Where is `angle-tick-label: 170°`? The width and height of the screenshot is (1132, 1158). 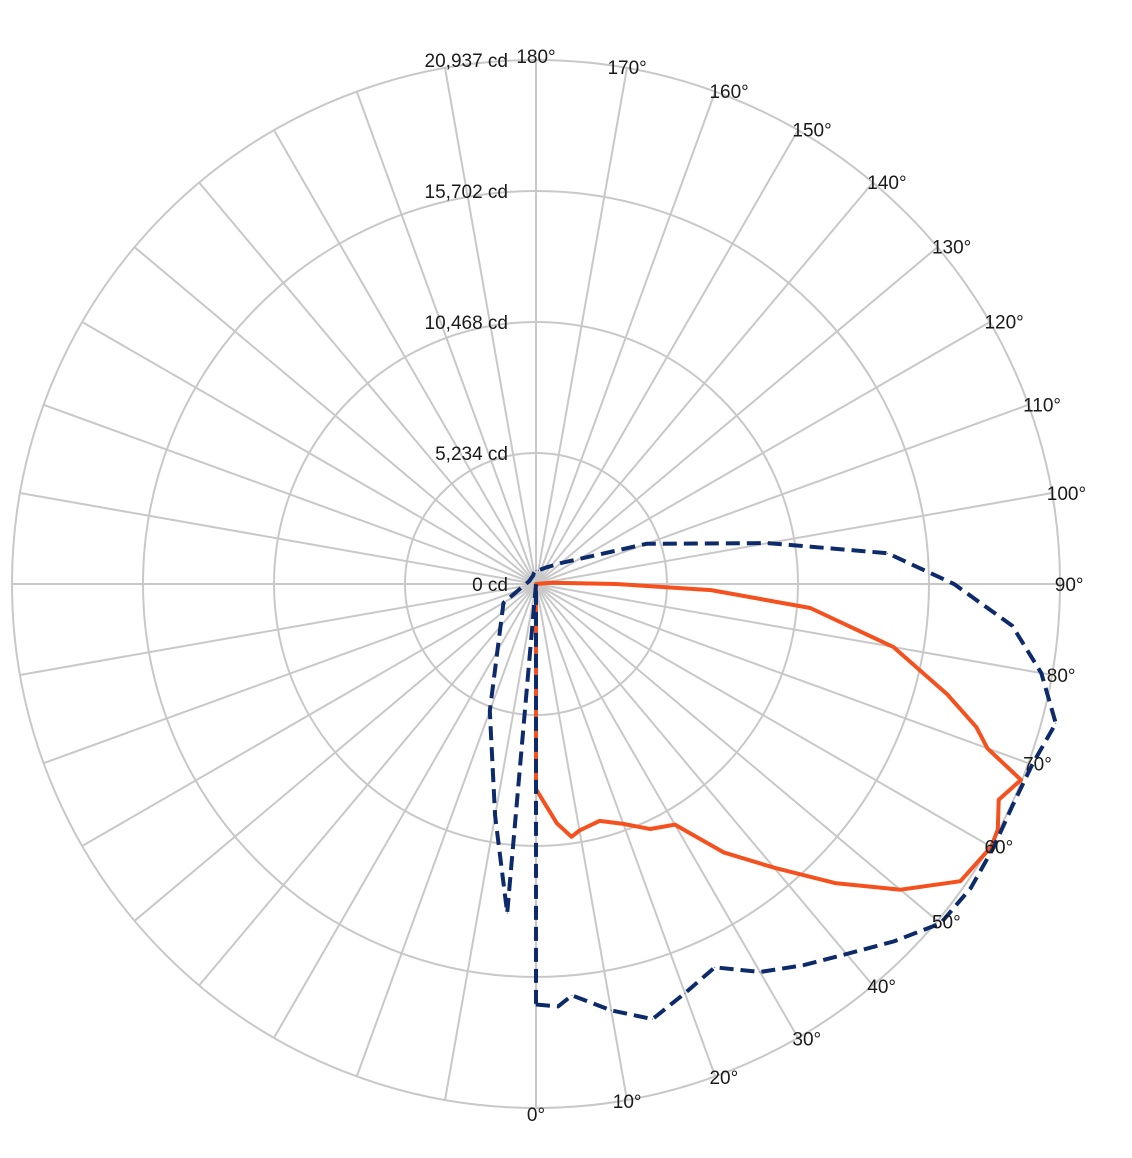 angle-tick-label: 170° is located at coordinates (626, 68).